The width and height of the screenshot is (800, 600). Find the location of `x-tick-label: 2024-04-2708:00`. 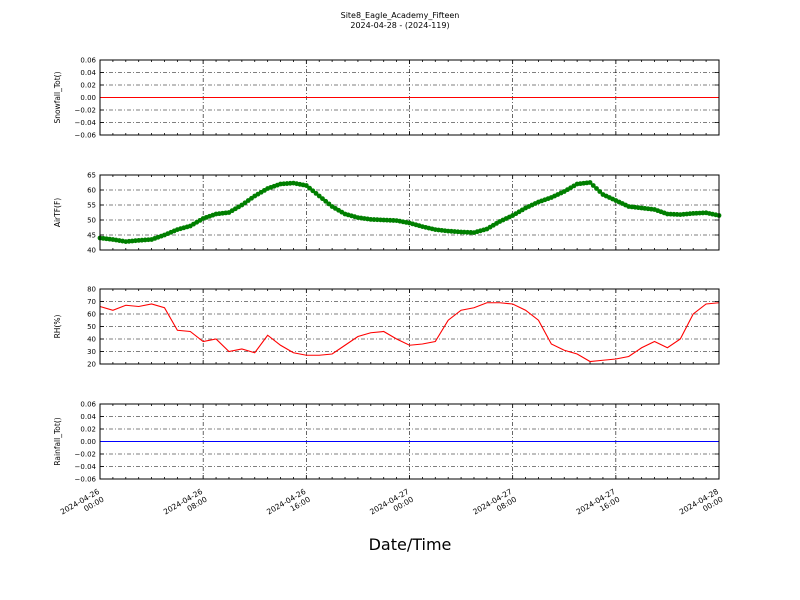

x-tick-label: 2024-04-2708:00 is located at coordinates (494, 505).